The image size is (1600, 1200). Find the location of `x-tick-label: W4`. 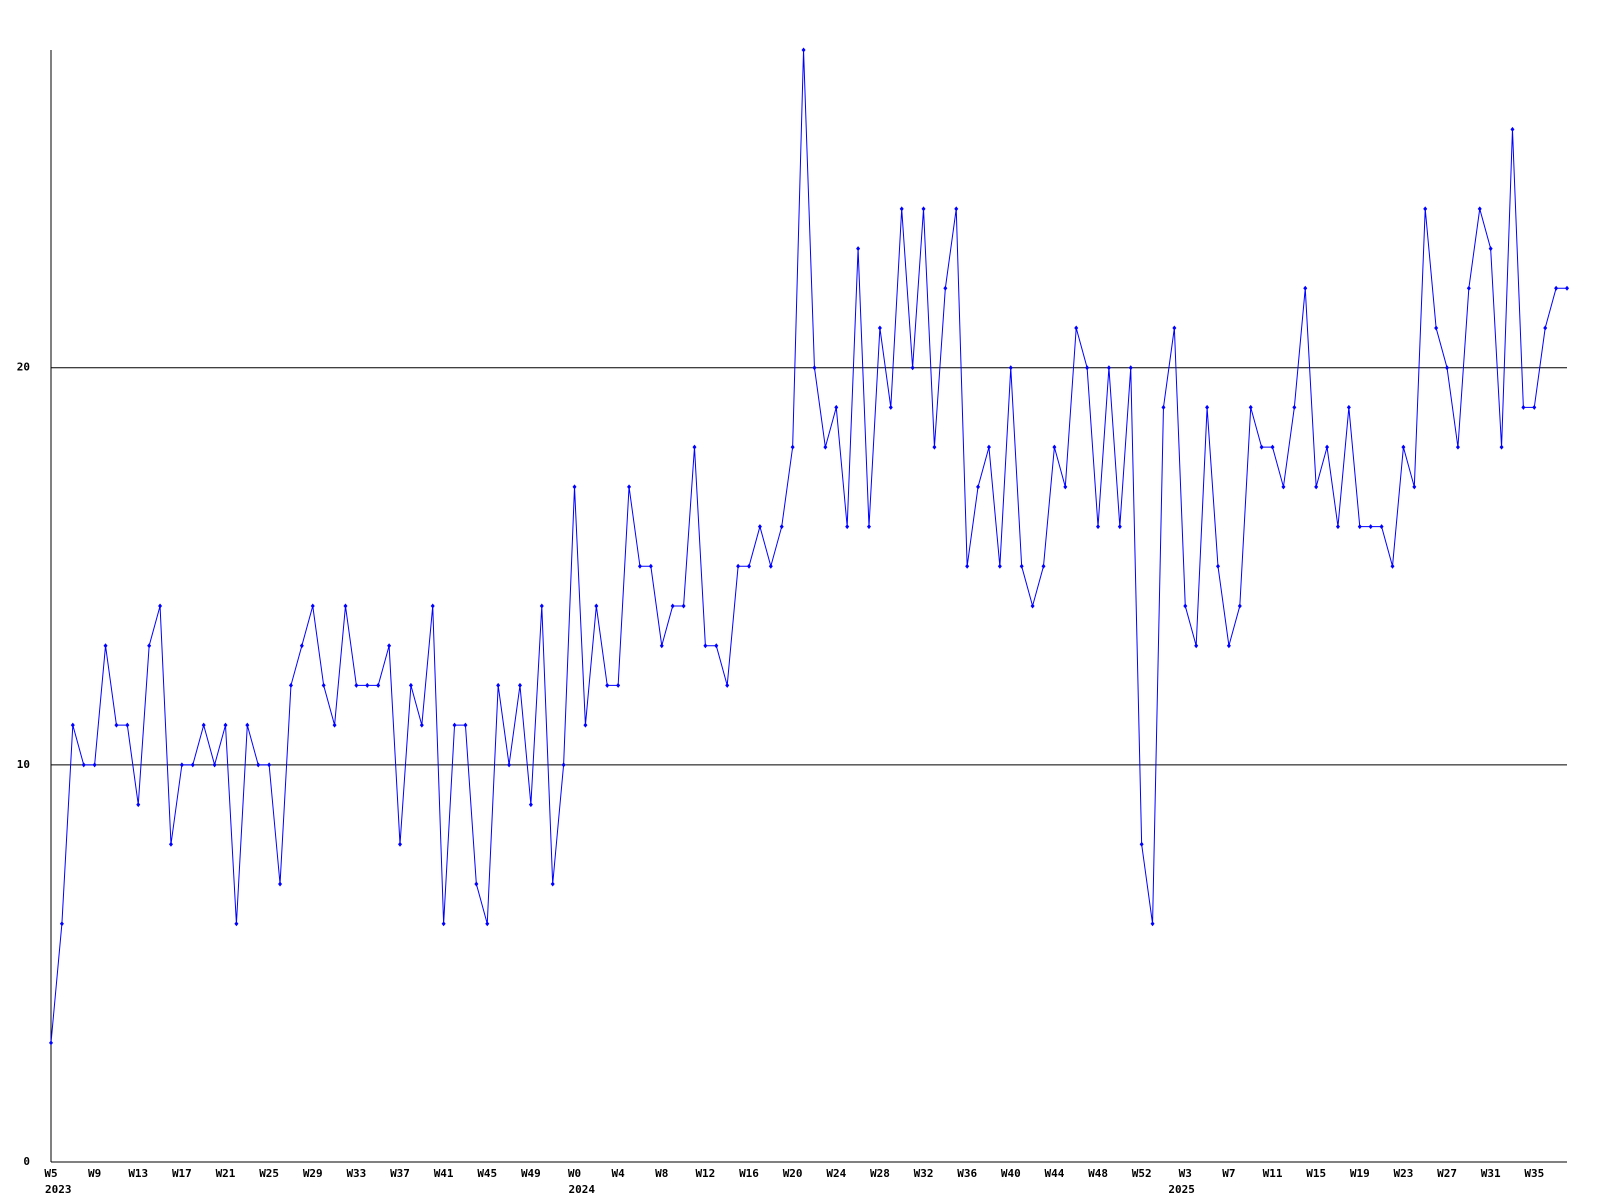

x-tick-label: W4 is located at coordinates (619, 1173).